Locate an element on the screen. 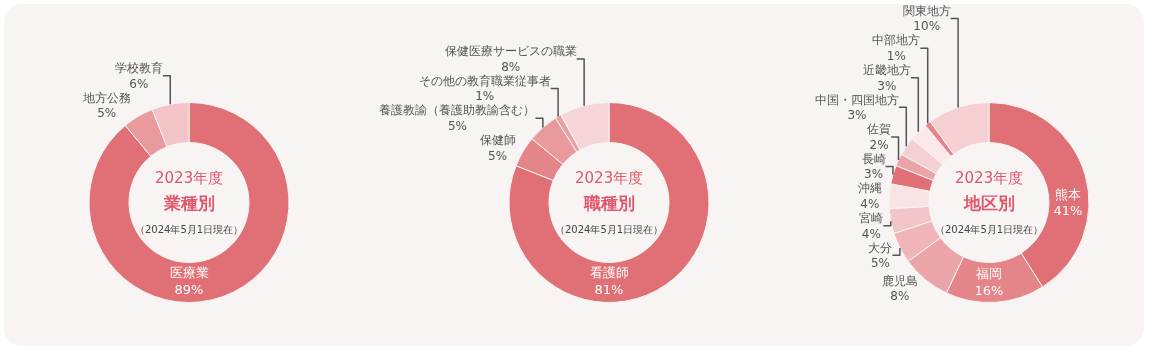 The width and height of the screenshot is (1150, 352). slice-label: 近畿地方 is located at coordinates (886, 69).